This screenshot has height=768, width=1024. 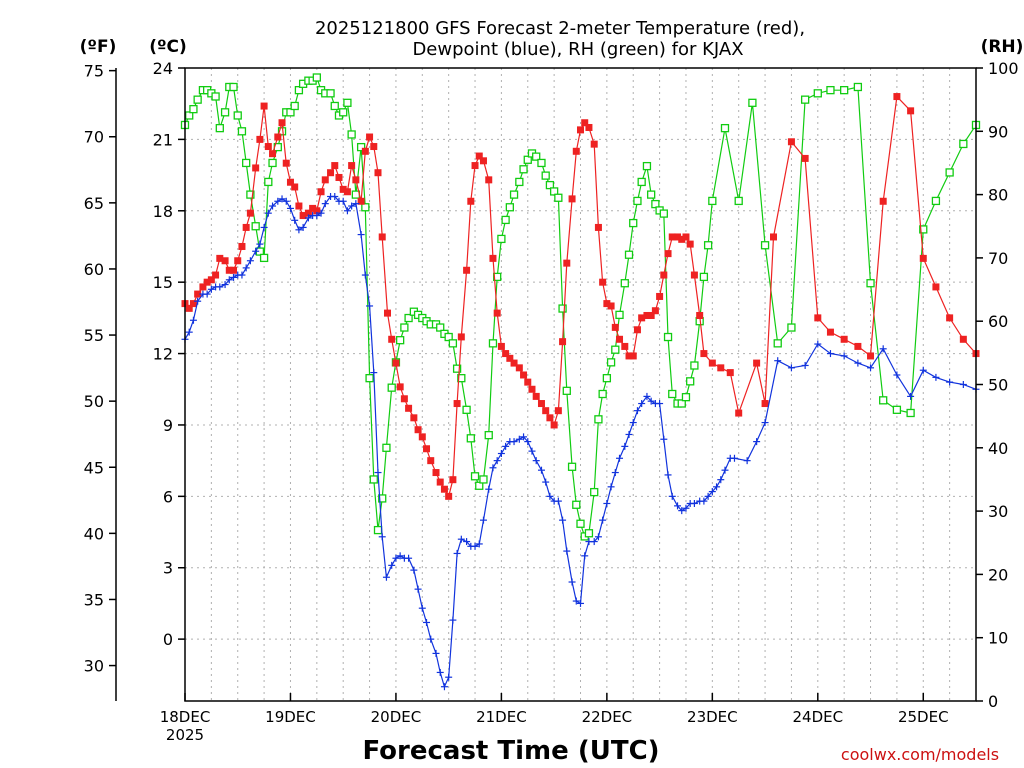 I want to click on celsius-tick-label: 21, so click(x=163, y=139).